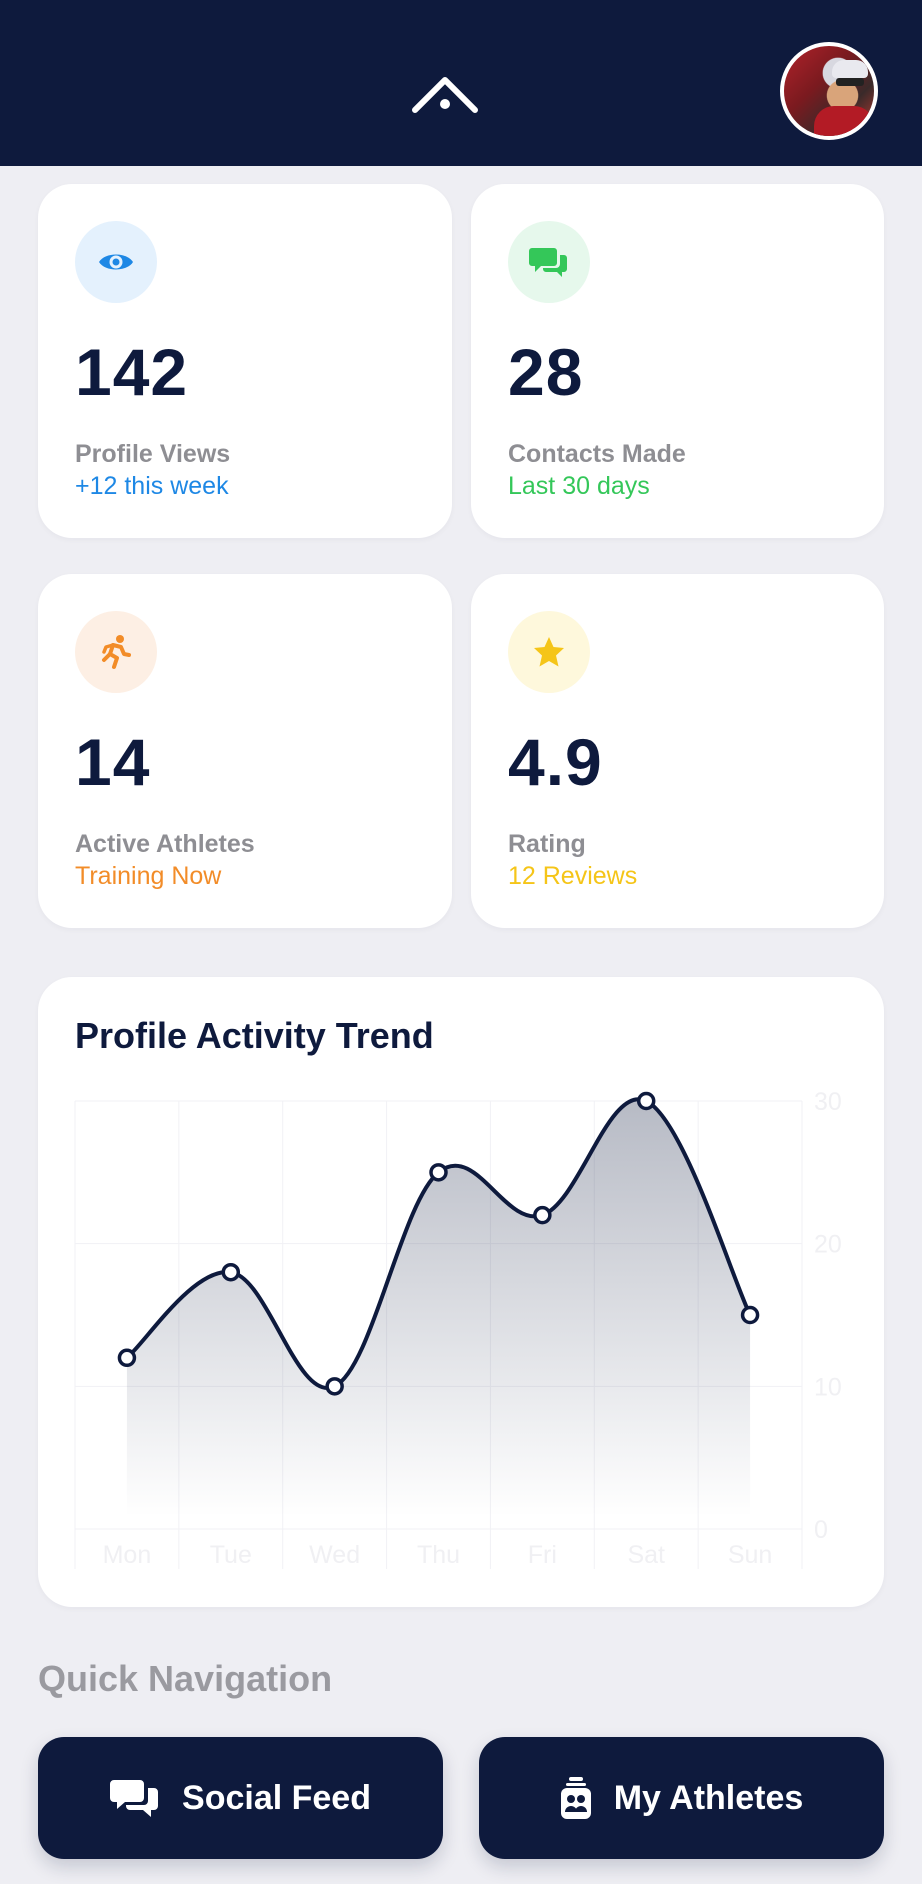 The height and width of the screenshot is (1884, 922). What do you see at coordinates (555, 762) in the screenshot?
I see `stat-value: 4.9` at bounding box center [555, 762].